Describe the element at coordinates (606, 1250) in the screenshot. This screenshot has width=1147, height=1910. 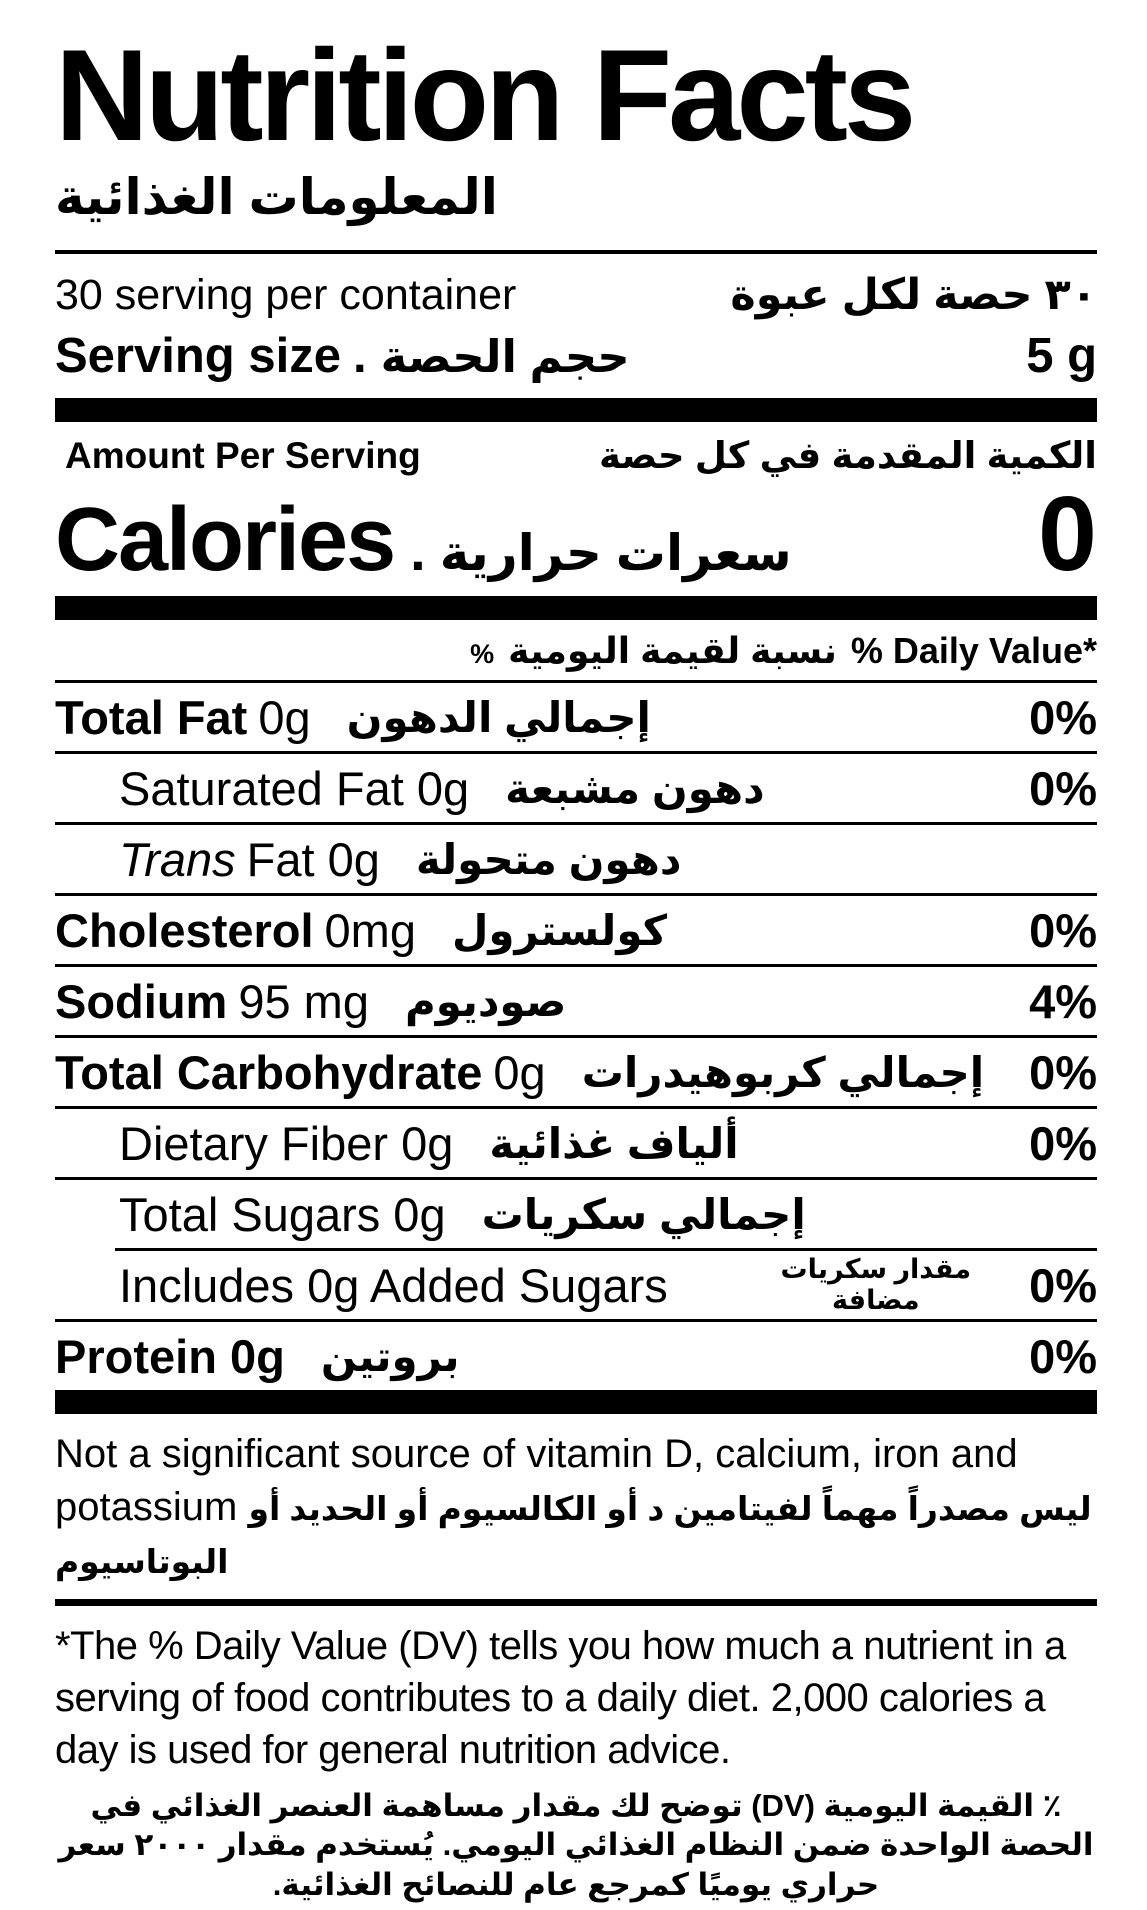
I see `divider-indented-above-added-sugars` at that location.